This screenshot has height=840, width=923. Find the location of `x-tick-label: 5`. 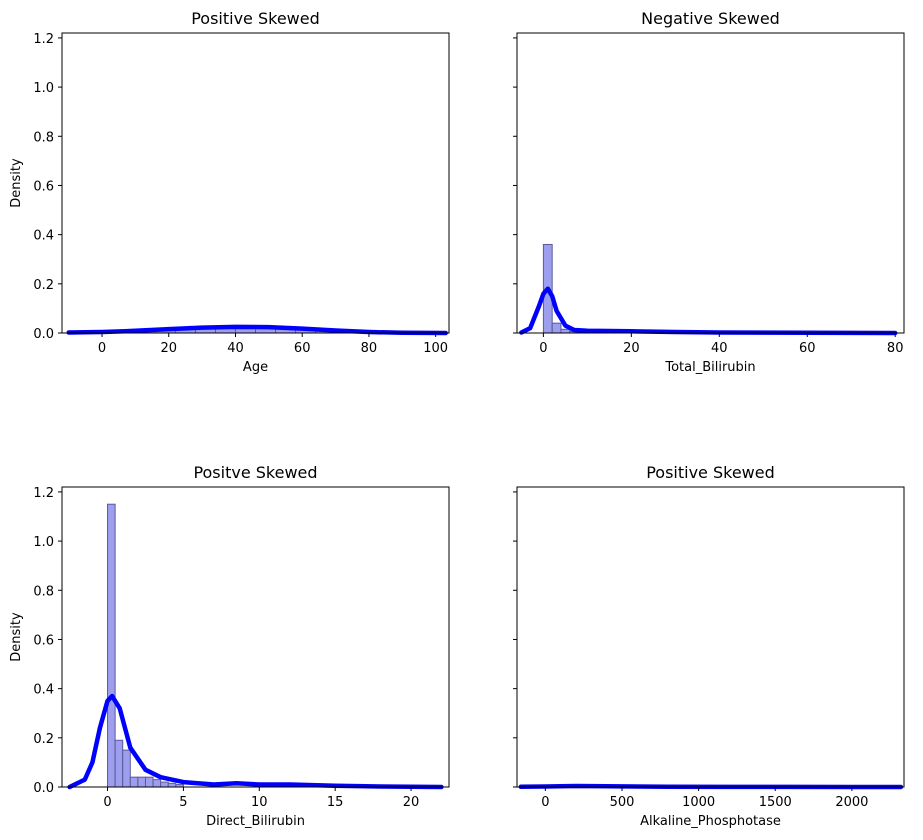

x-tick-label: 5 is located at coordinates (183, 802).